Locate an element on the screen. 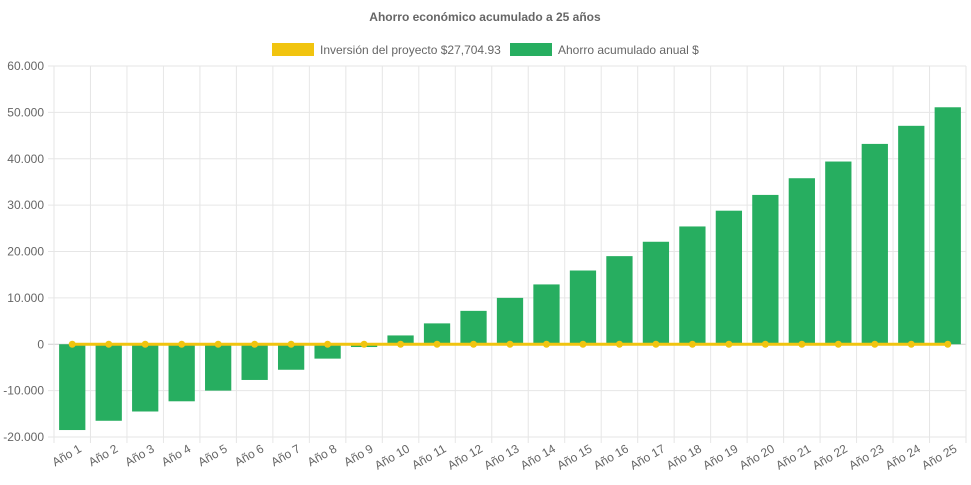 Image resolution: width=971 pixels, height=485 pixels. x-tick-label: Año 3 is located at coordinates (140, 455).